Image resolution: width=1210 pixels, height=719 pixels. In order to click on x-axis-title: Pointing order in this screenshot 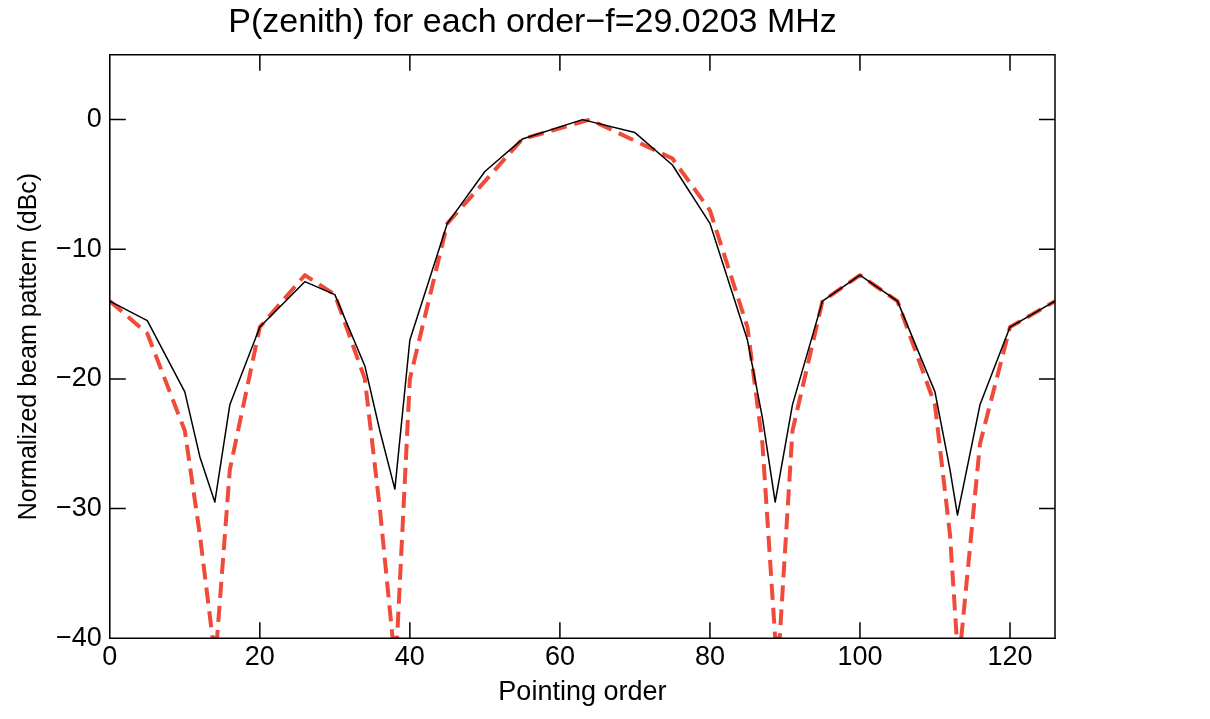, I will do `click(582, 691)`.